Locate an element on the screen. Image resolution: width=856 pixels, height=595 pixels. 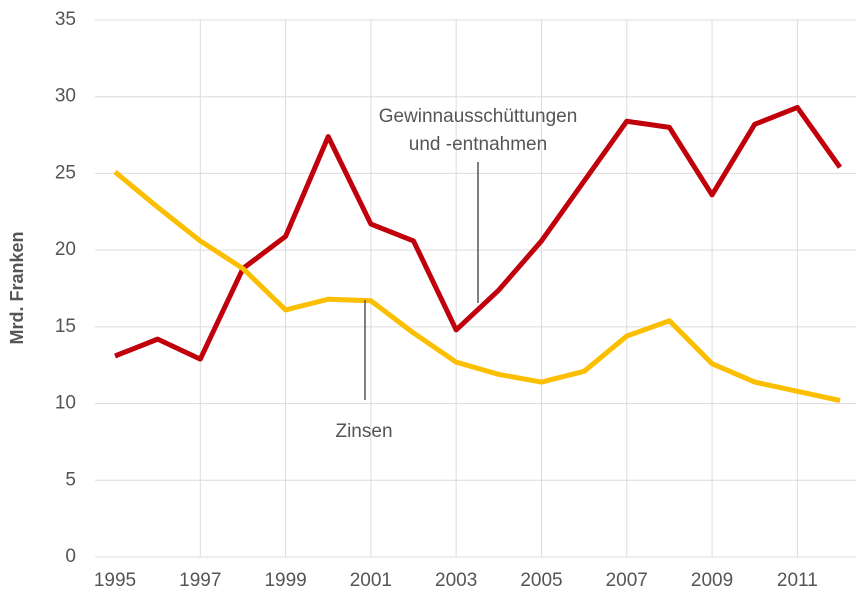
y-tick-label: 15 is located at coordinates (65, 326).